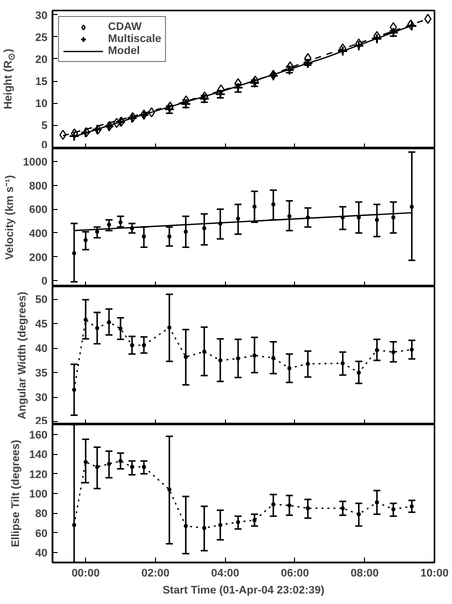 The width and height of the screenshot is (452, 604). Describe the element at coordinates (41, 60) in the screenshot. I see `y-tick-label: 20` at that location.